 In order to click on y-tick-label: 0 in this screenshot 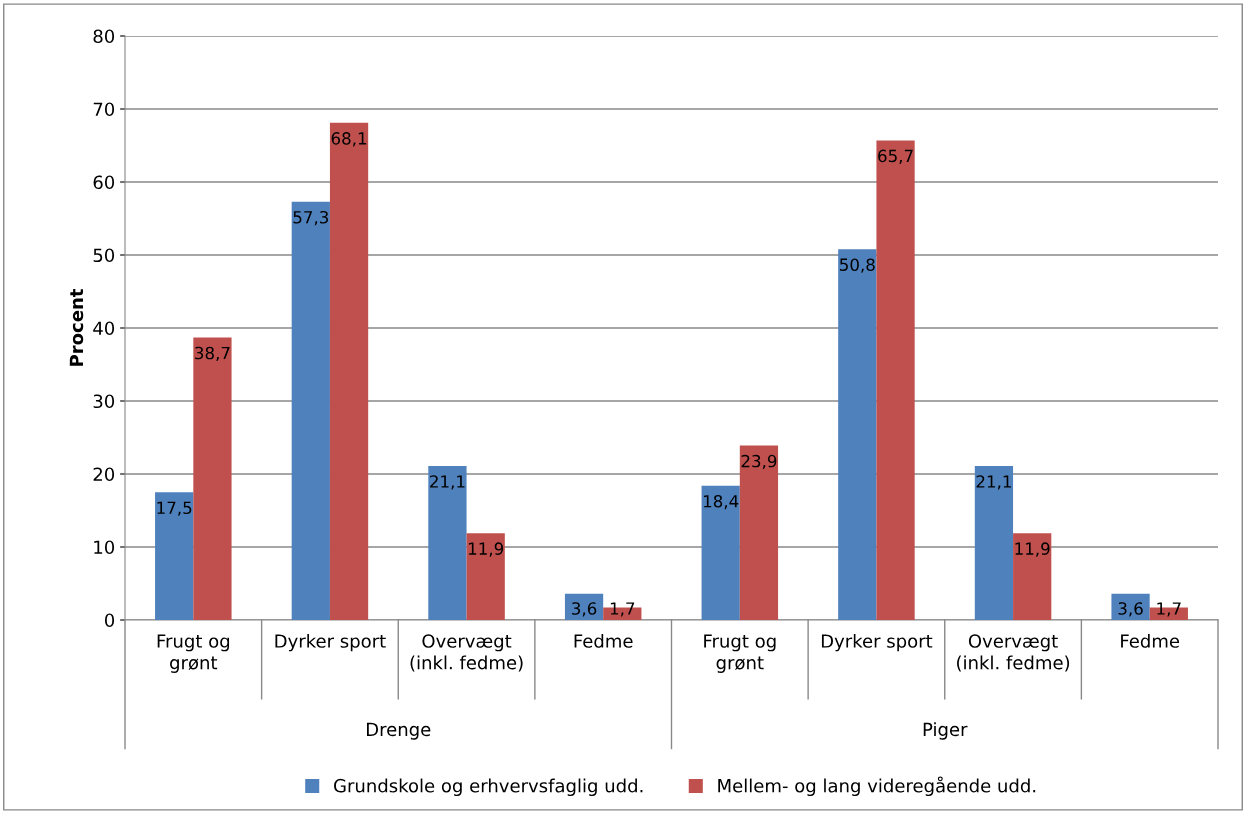, I will do `click(109, 620)`.